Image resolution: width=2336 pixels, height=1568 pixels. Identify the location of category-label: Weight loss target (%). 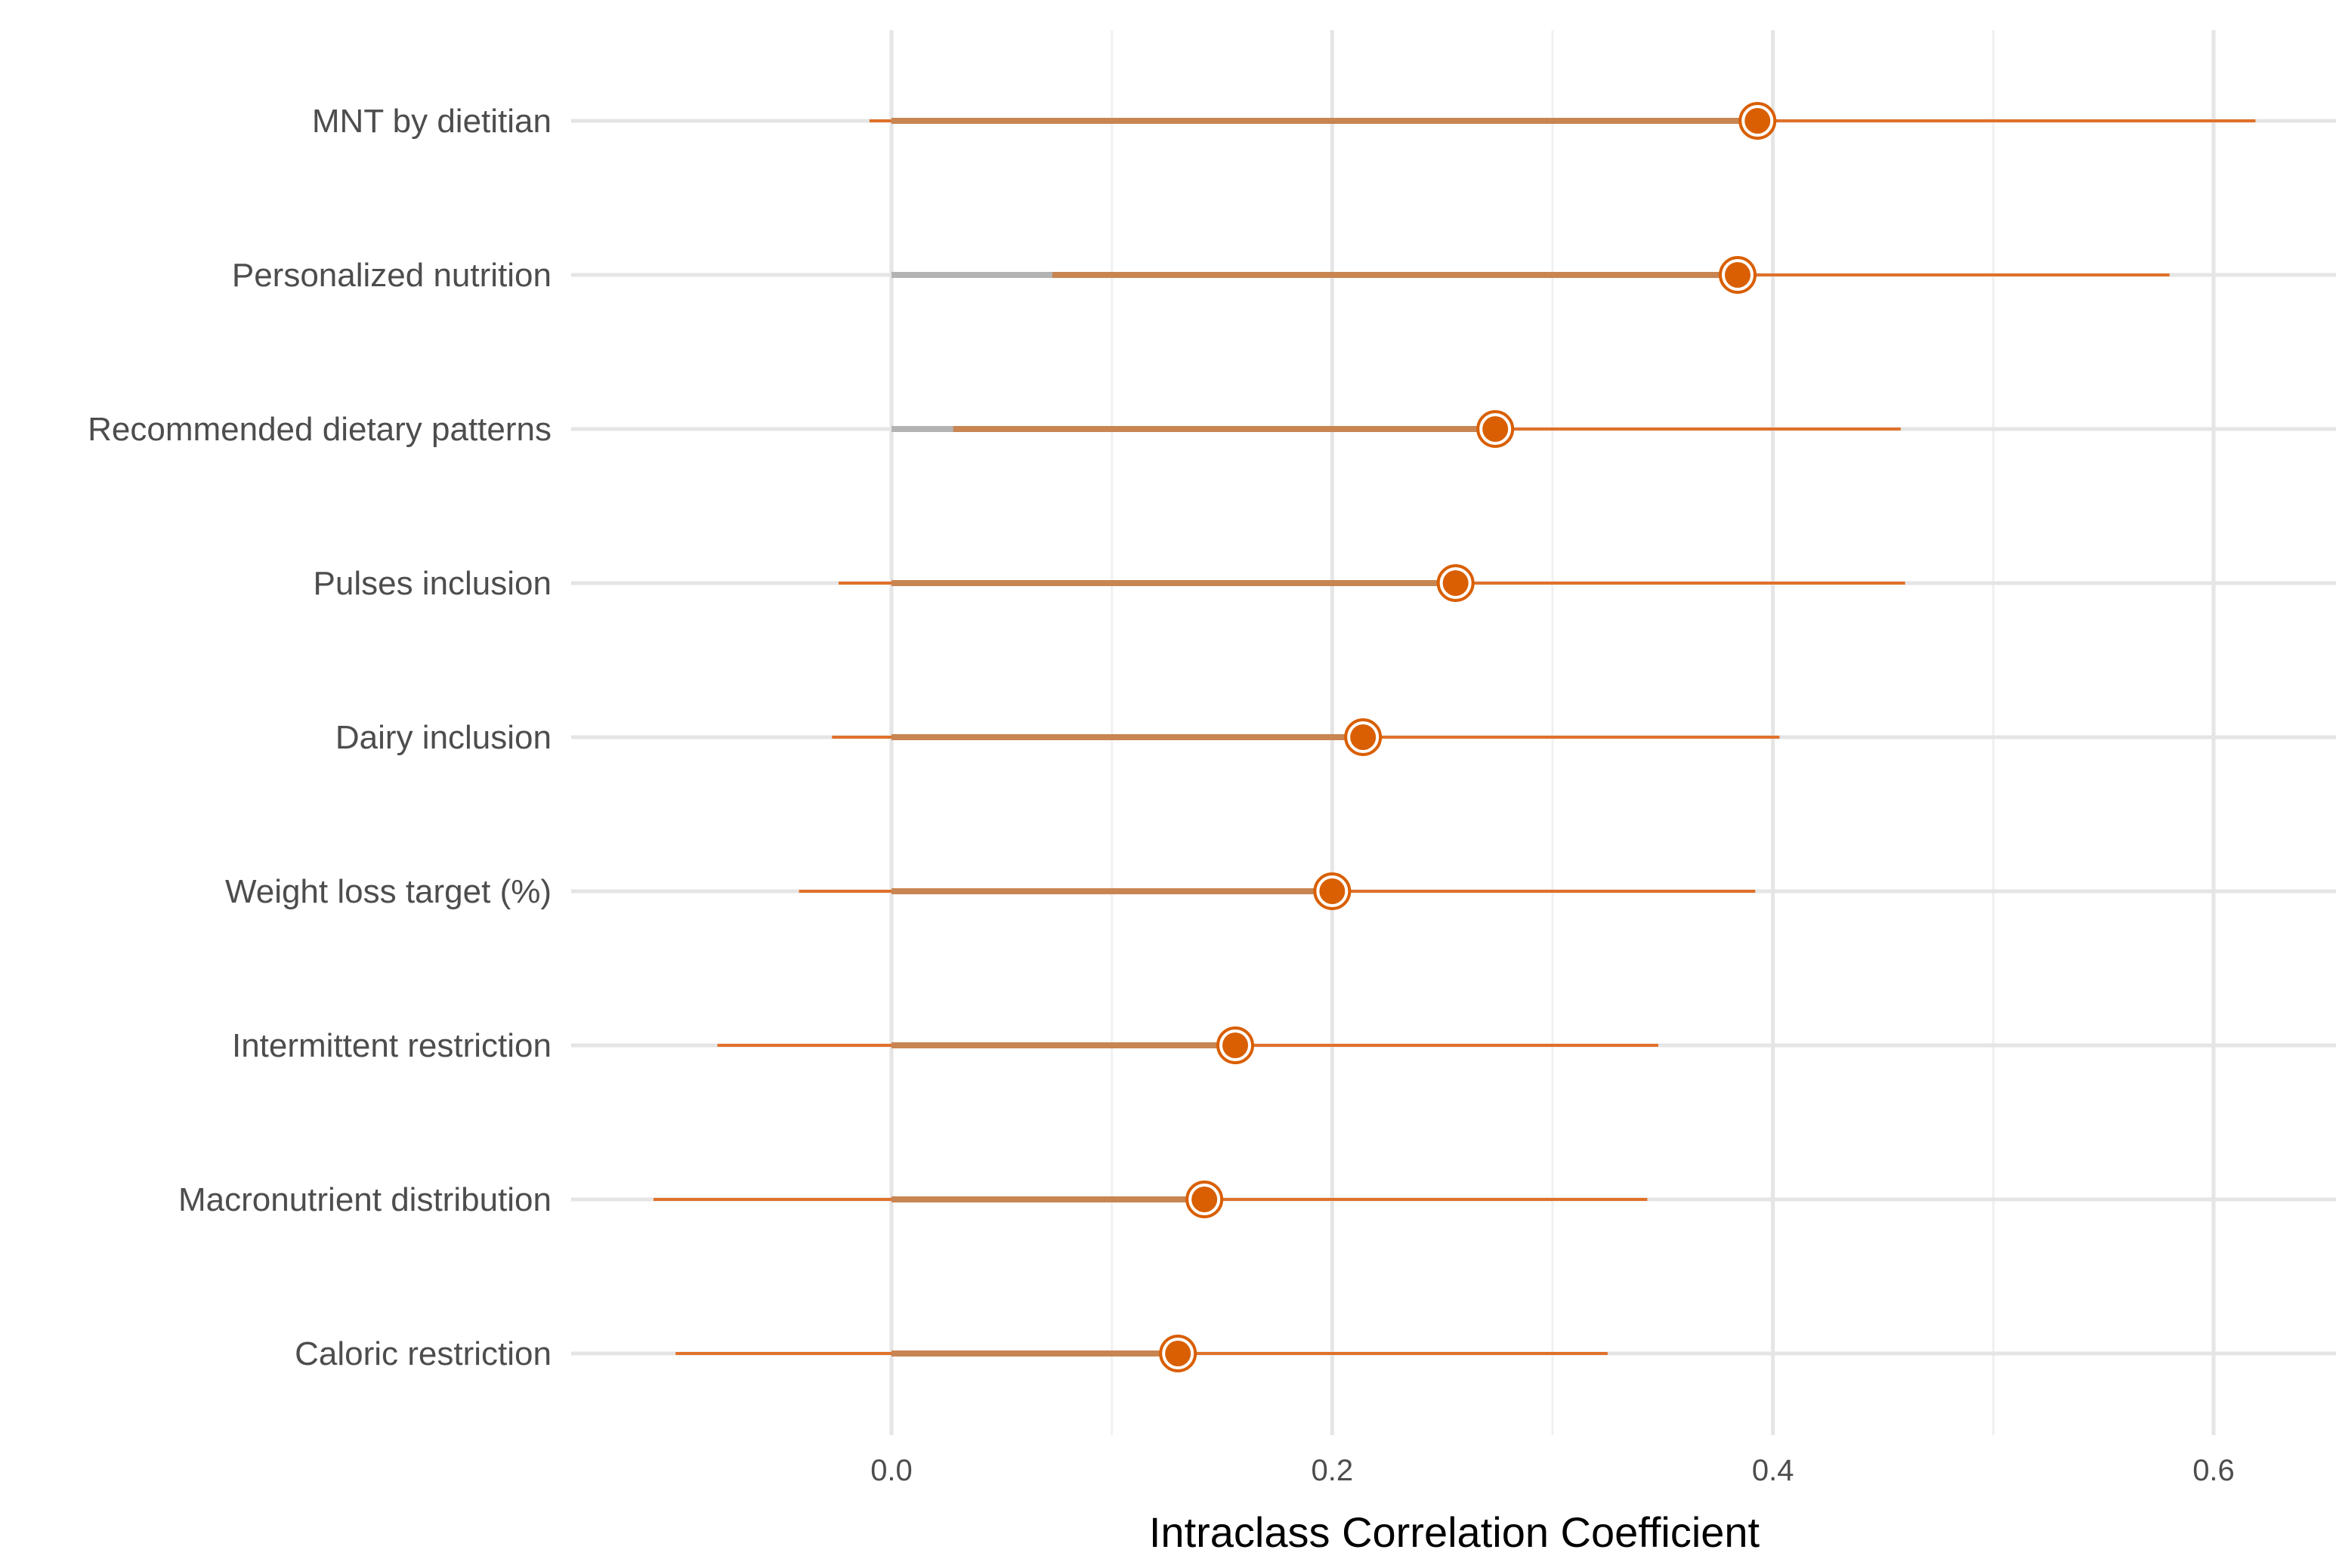
(388, 891).